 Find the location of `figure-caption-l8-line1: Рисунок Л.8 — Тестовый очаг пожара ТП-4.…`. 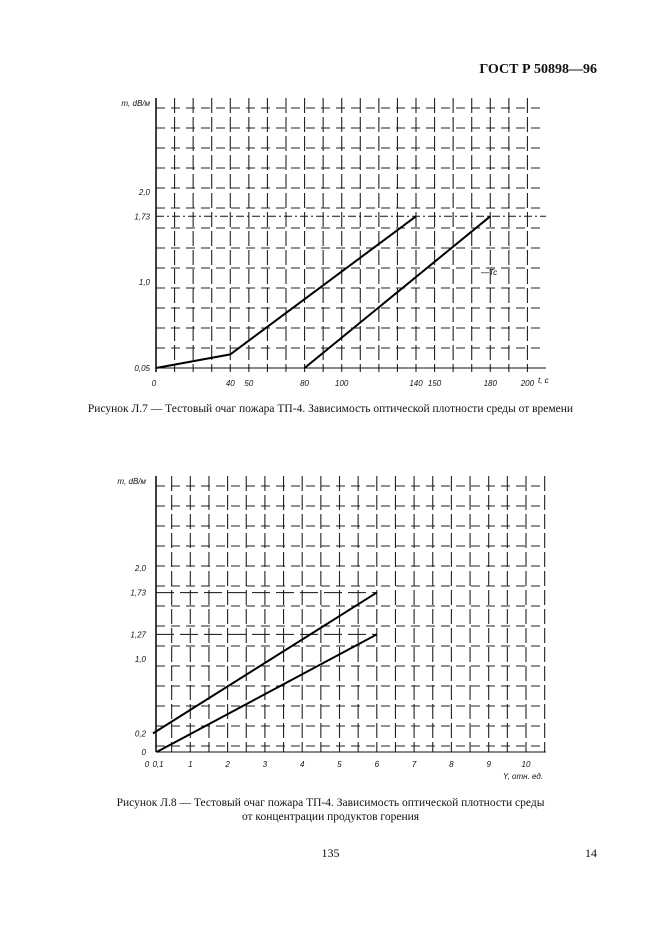

figure-caption-l8-line1: Рисунок Л.8 — Тестовый очаг пожара ТП-4.… is located at coordinates (330, 803).